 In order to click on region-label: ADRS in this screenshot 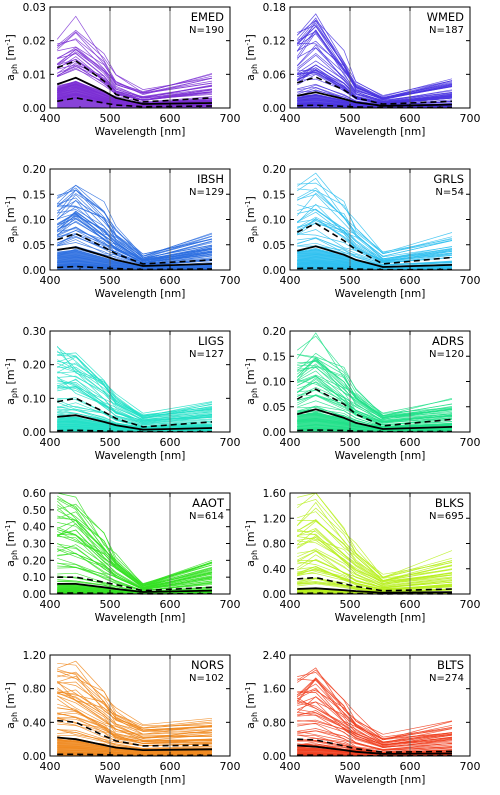, I will do `click(448, 341)`.